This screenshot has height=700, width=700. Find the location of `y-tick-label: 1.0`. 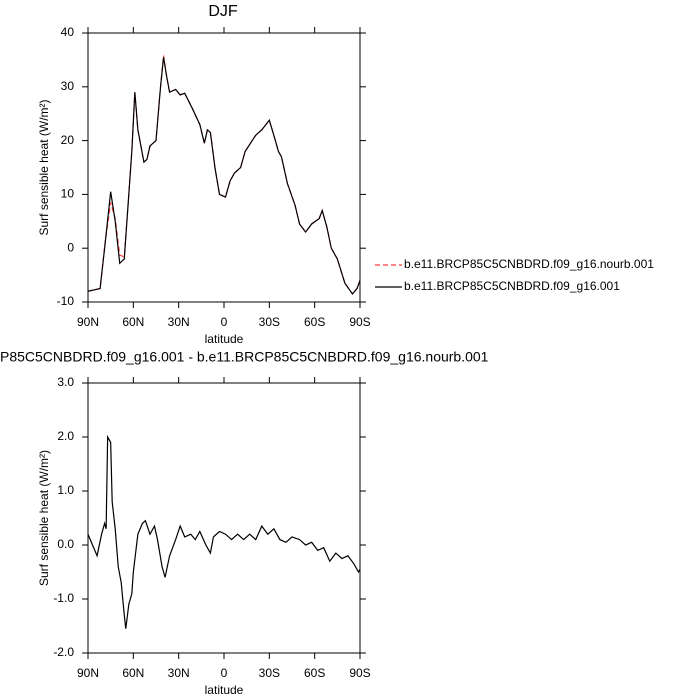

y-tick-label: 1.0 is located at coordinates (65, 490).